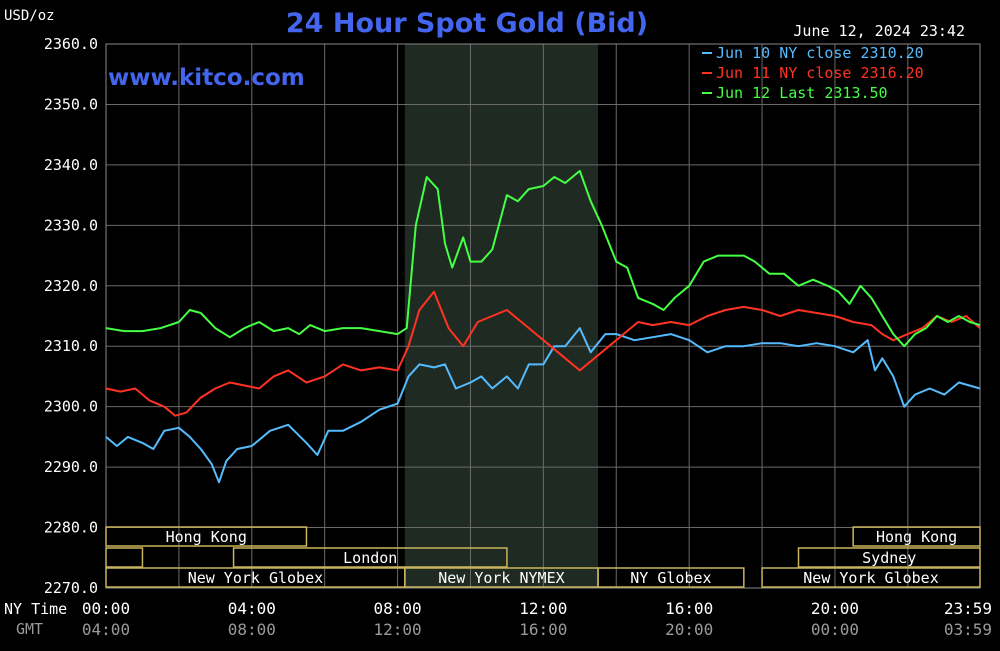  What do you see at coordinates (689, 608) in the screenshot?
I see `x-tick-label-ny: 16:00` at bounding box center [689, 608].